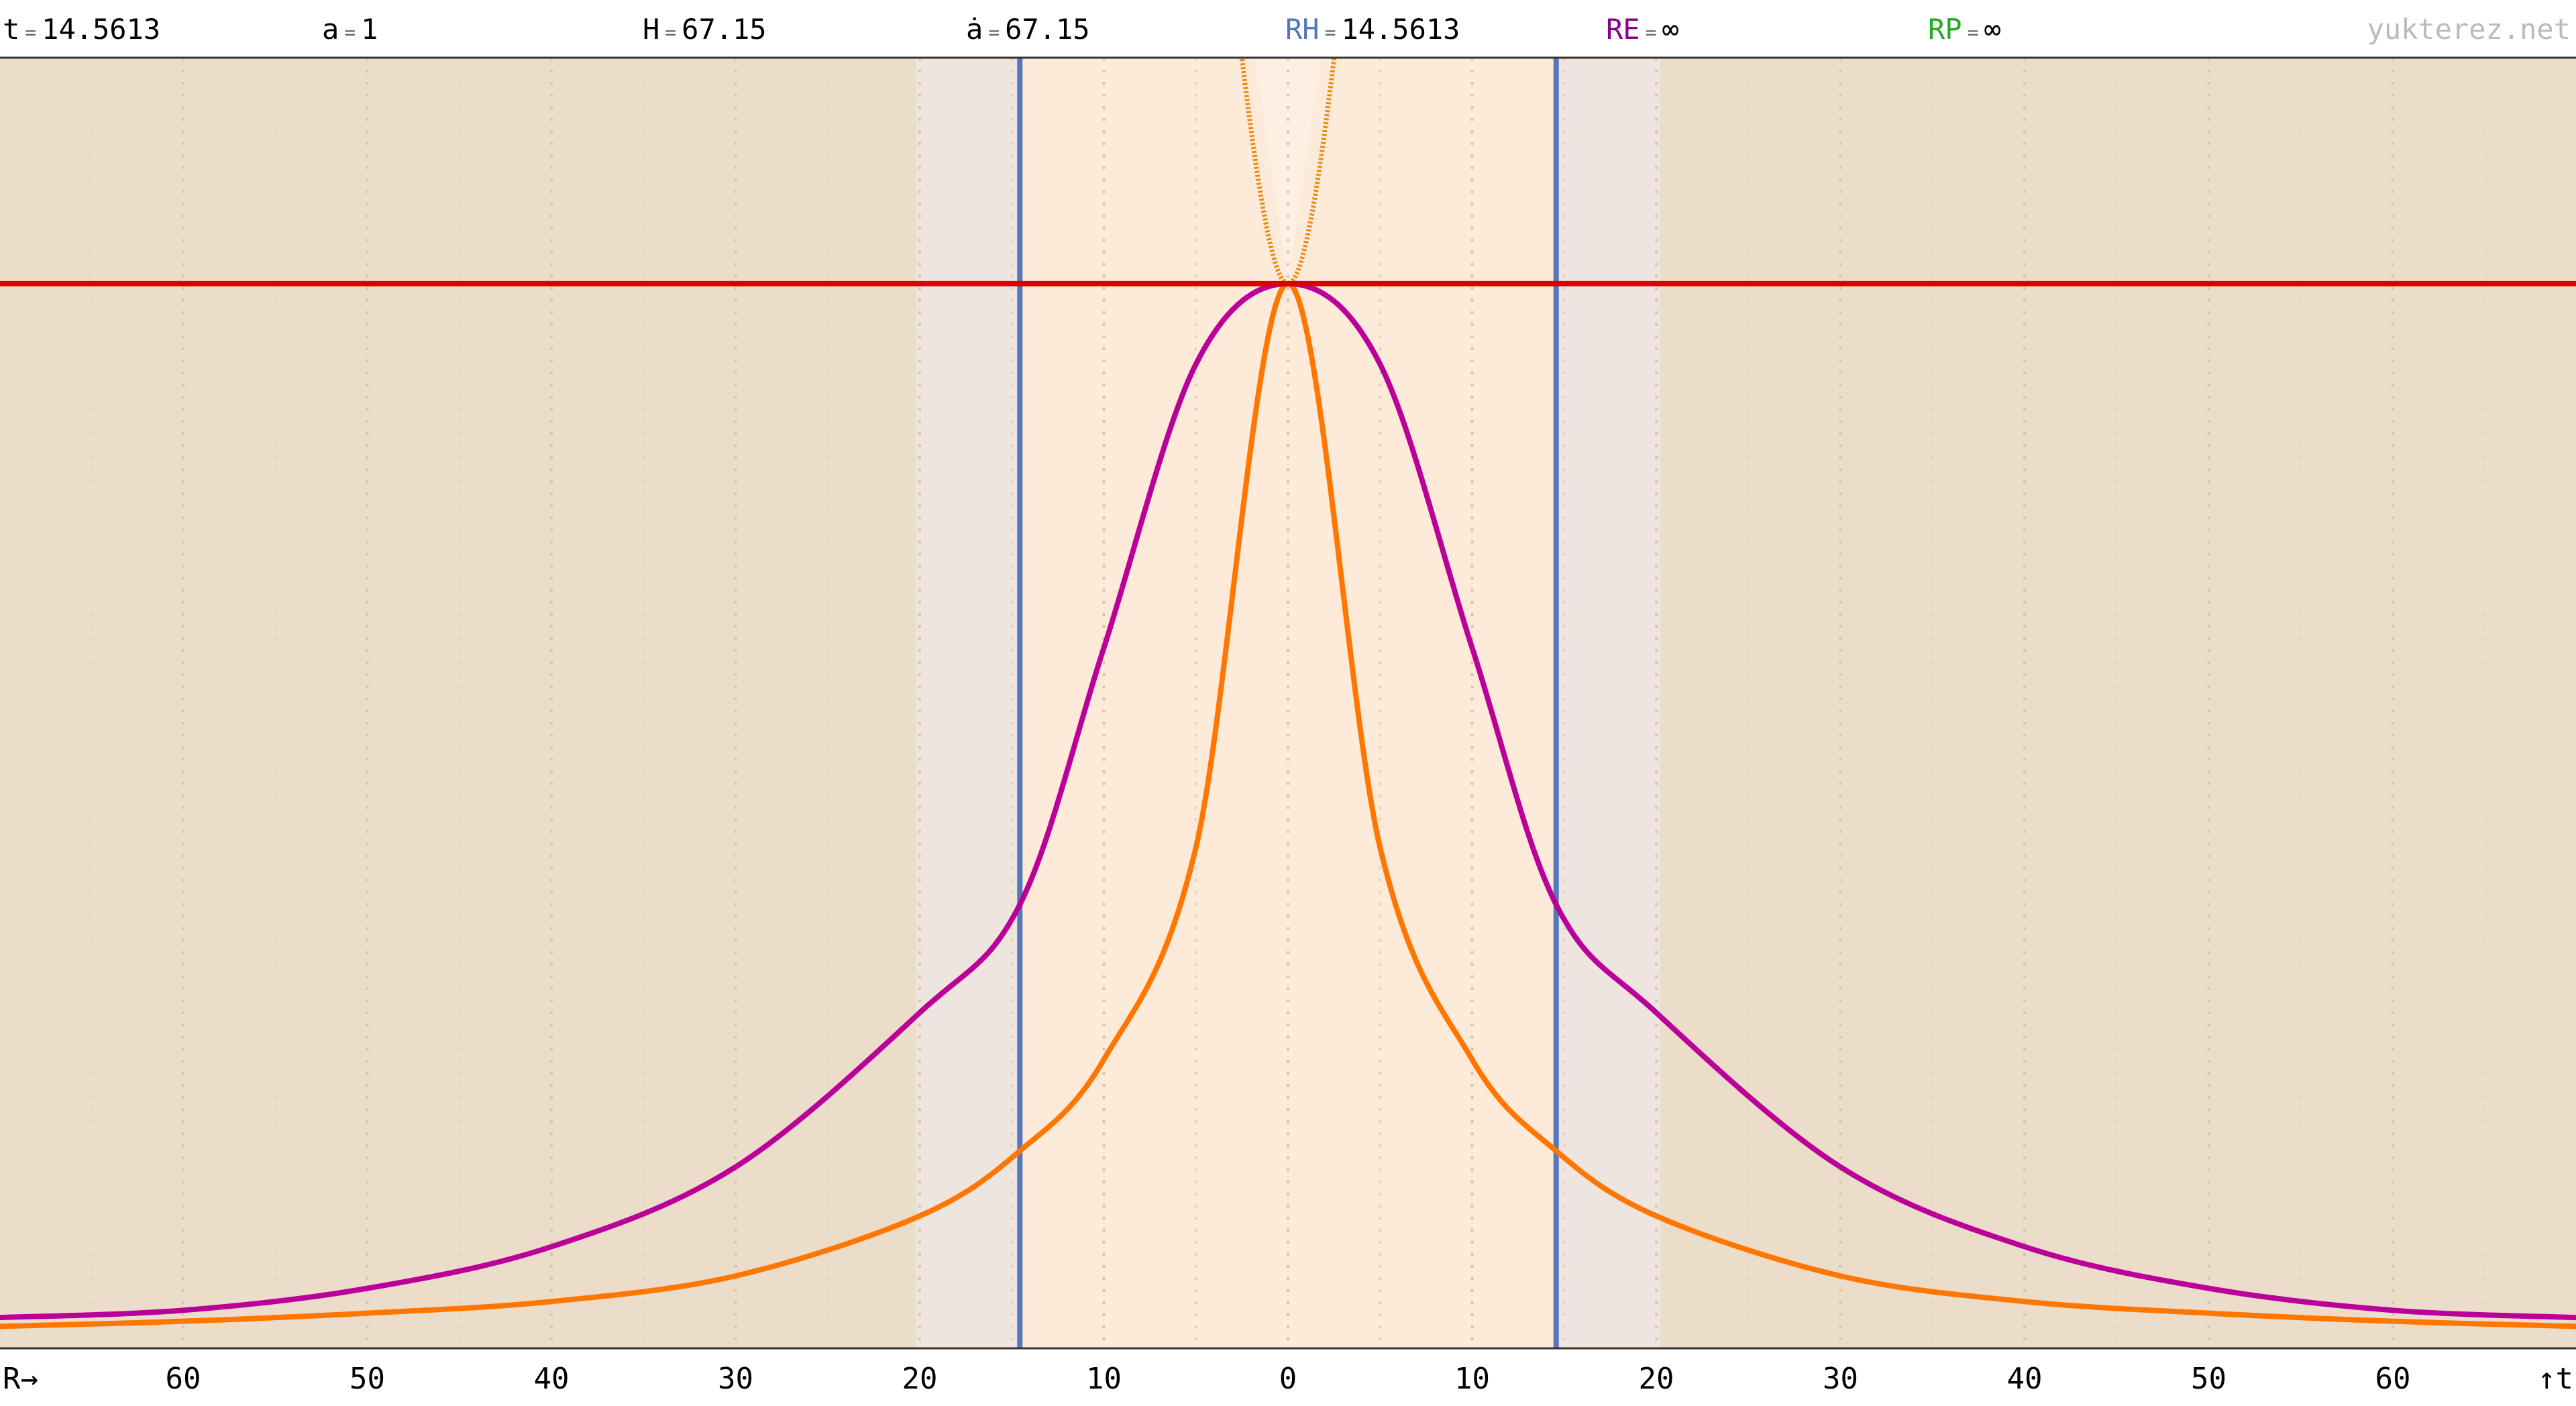  What do you see at coordinates (1047, 29) in the screenshot?
I see `readout-adot-value: 67.15` at bounding box center [1047, 29].